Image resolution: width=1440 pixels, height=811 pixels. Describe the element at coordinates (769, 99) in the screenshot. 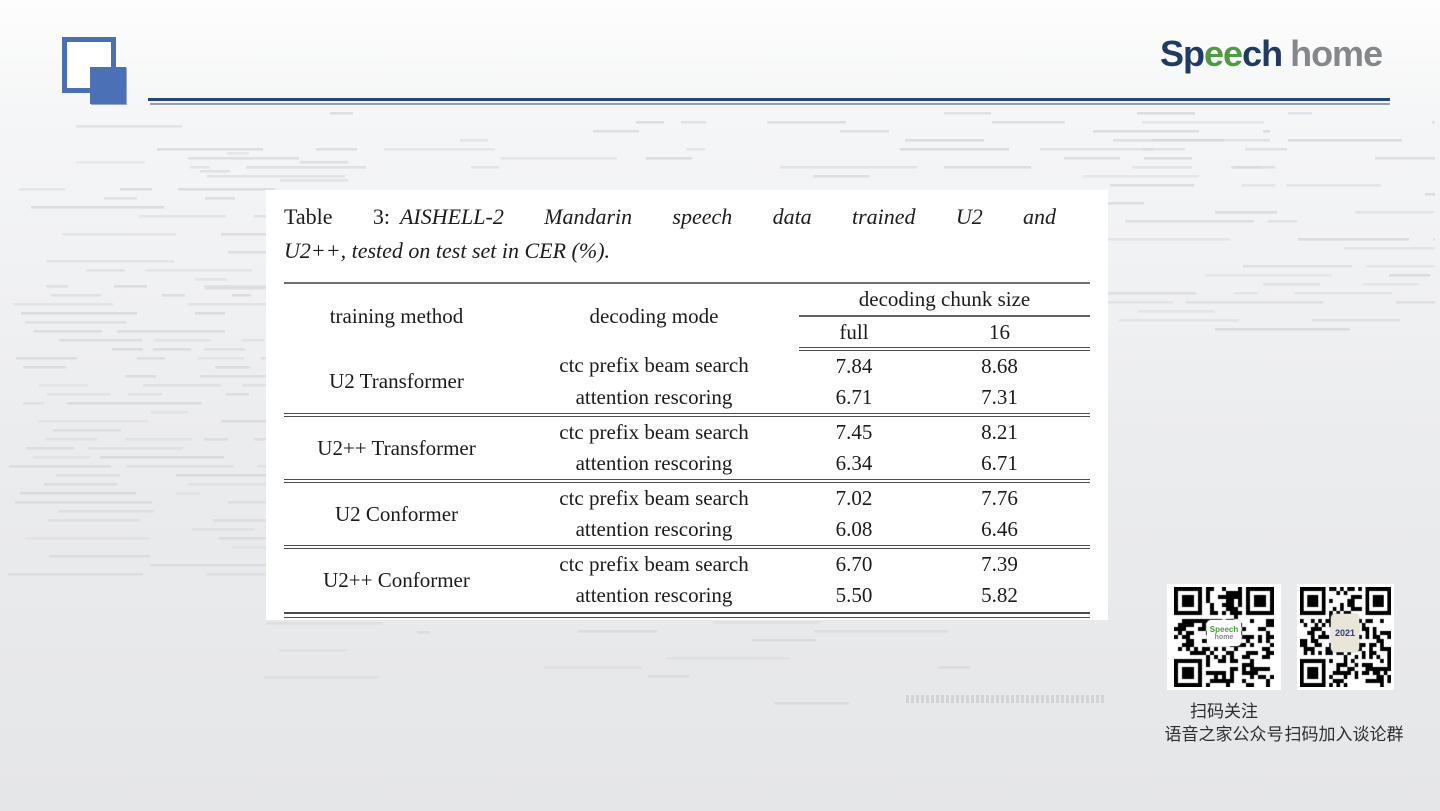

I see `header-rule-navy` at that location.